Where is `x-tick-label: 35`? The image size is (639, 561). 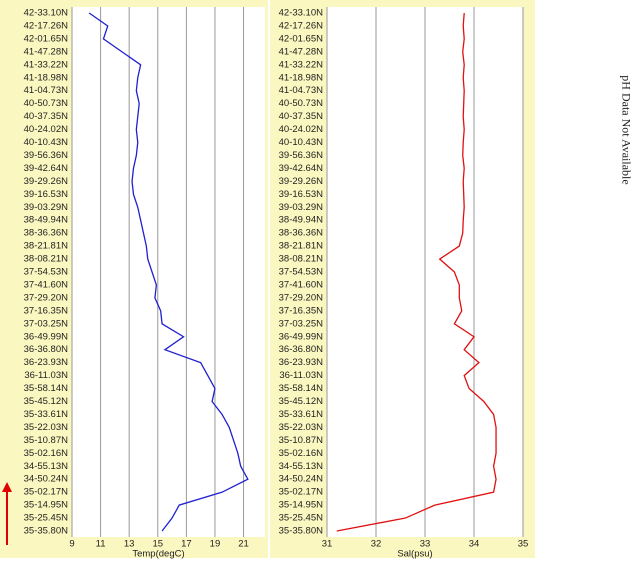 x-tick-label: 35 is located at coordinates (523, 544).